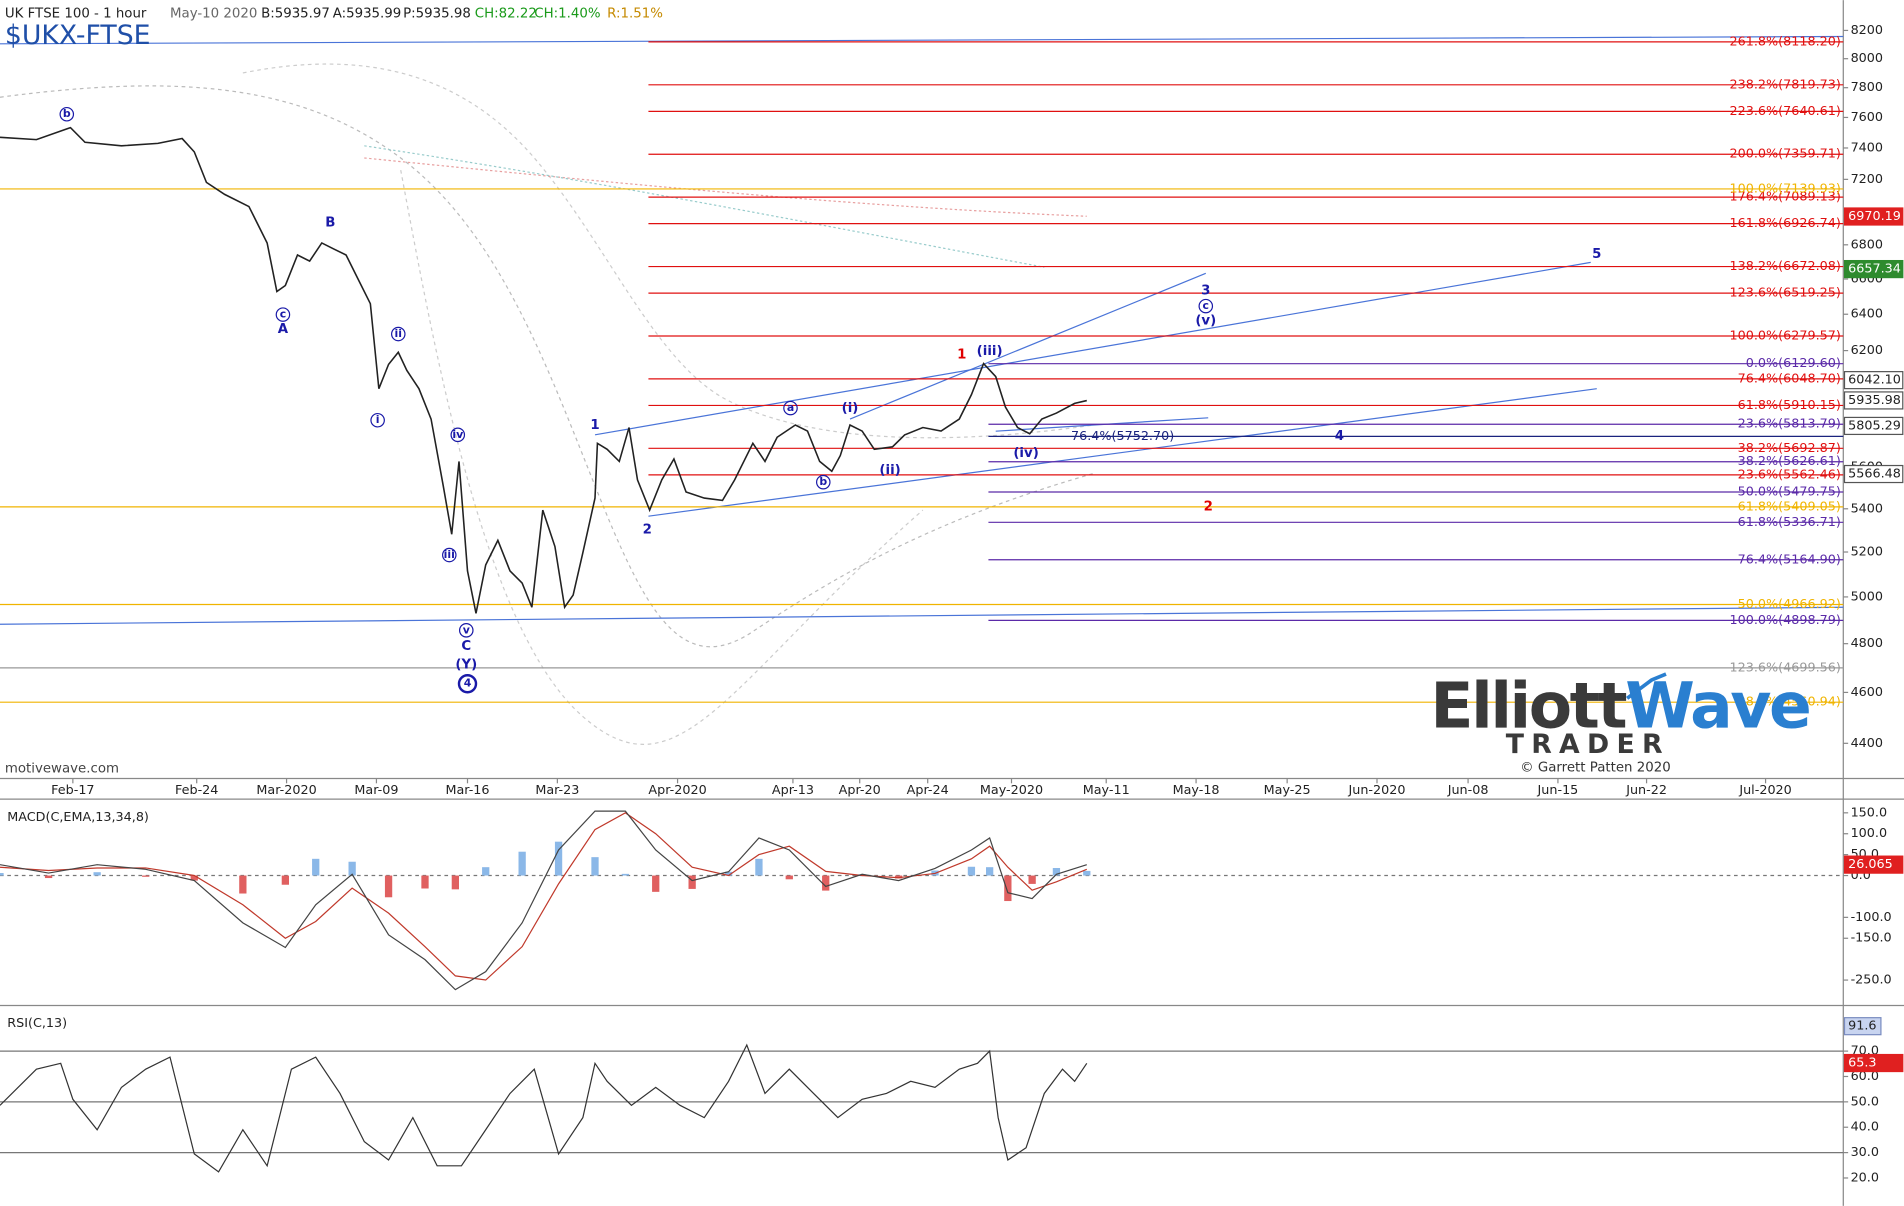  I want to click on x-tick-label: Jun-15, so click(1558, 790).